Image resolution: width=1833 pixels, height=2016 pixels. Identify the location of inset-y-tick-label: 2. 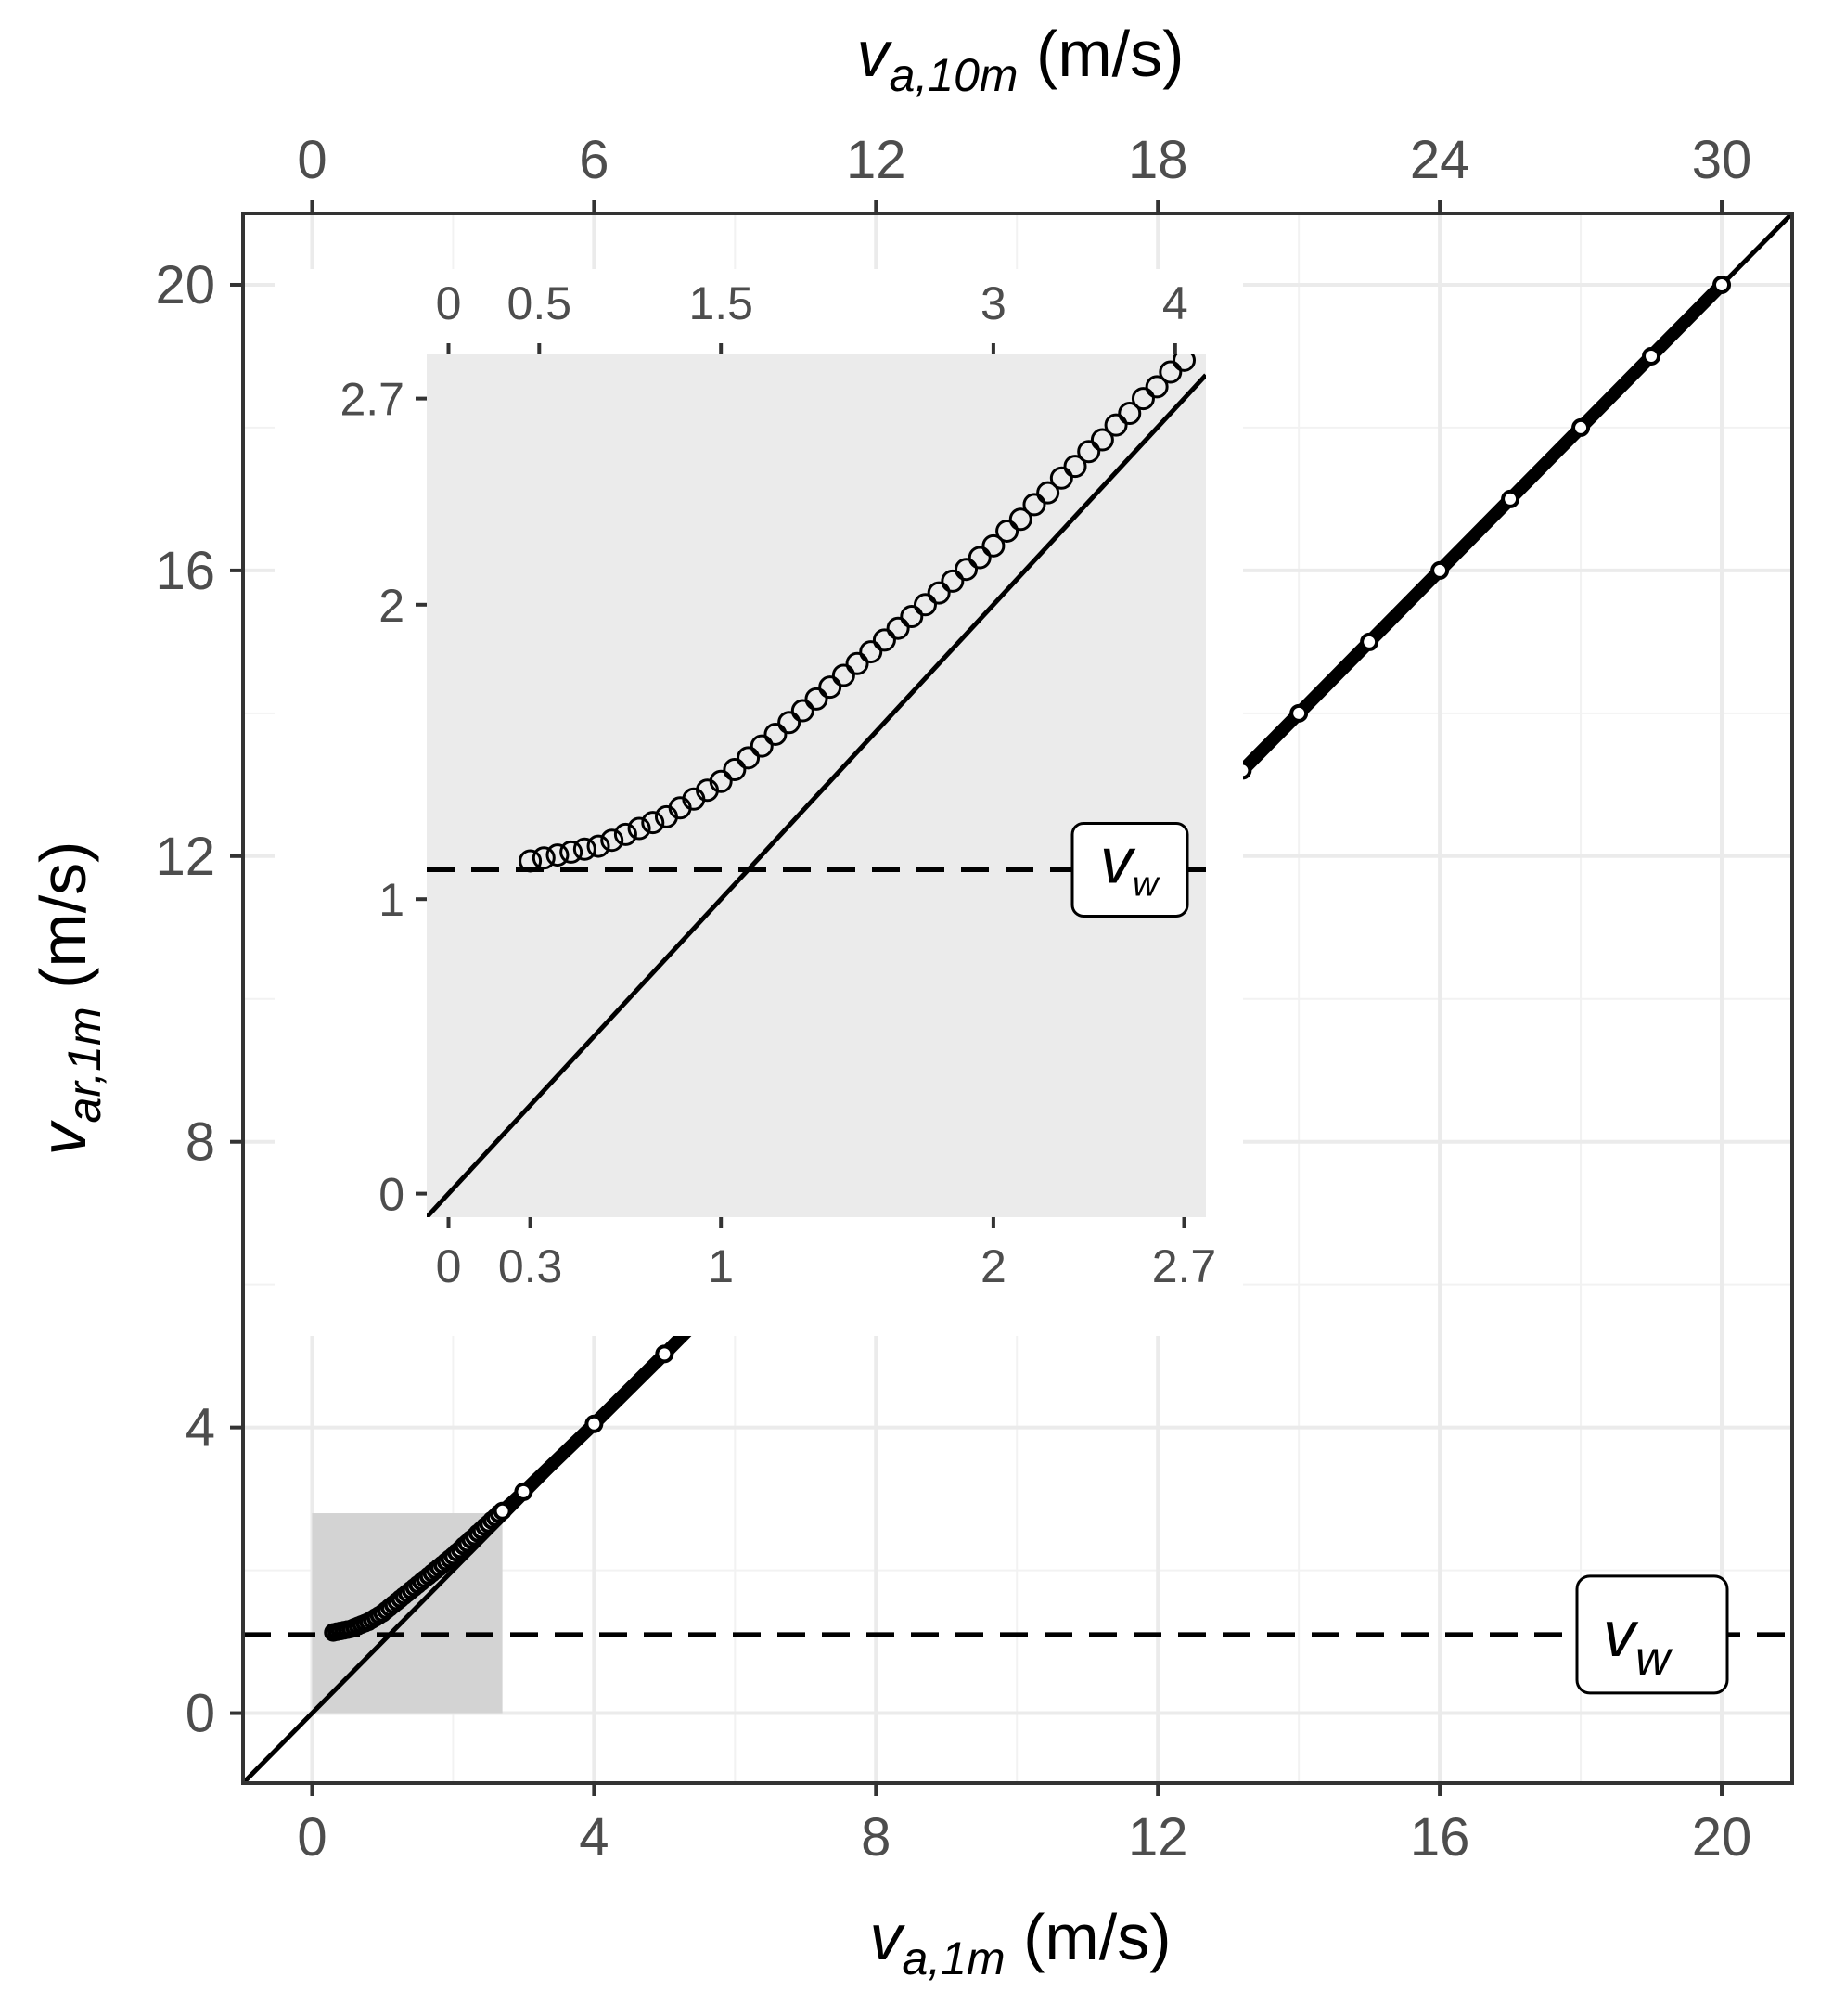
(391, 606).